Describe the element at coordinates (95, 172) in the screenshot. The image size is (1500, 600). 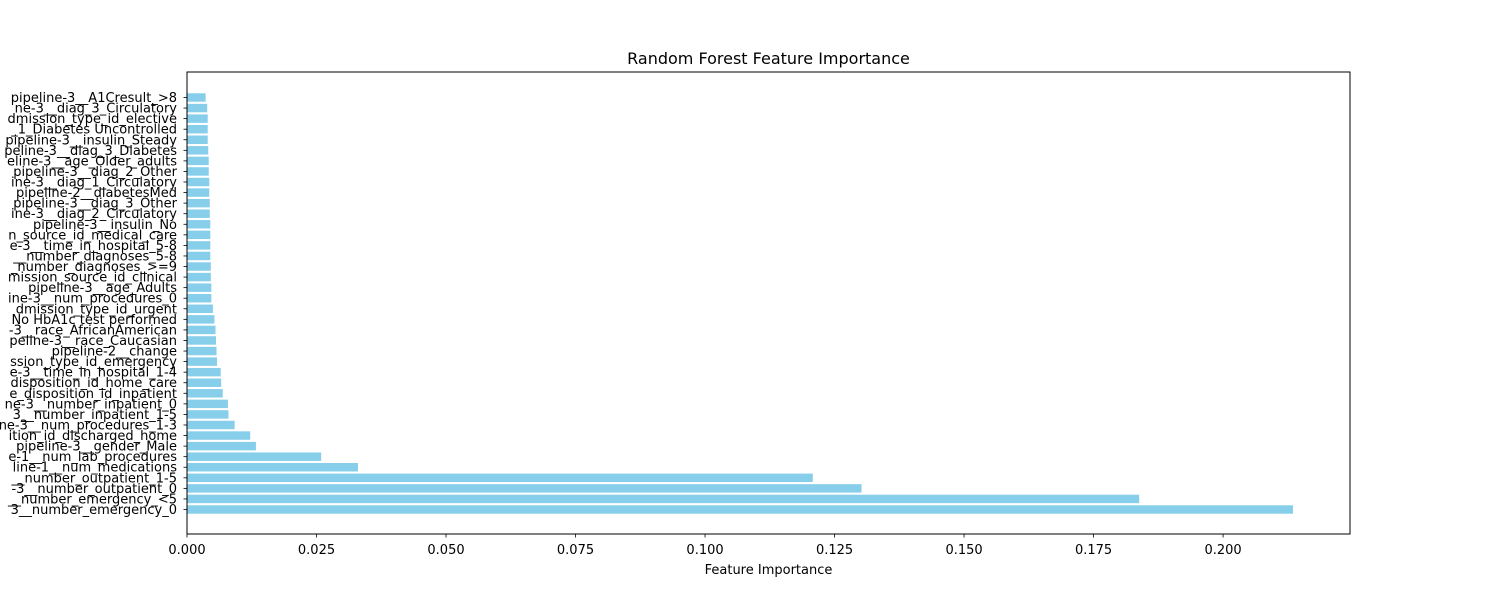
I see `y-tick-label: pipeline-3__diag_2_Other` at that location.